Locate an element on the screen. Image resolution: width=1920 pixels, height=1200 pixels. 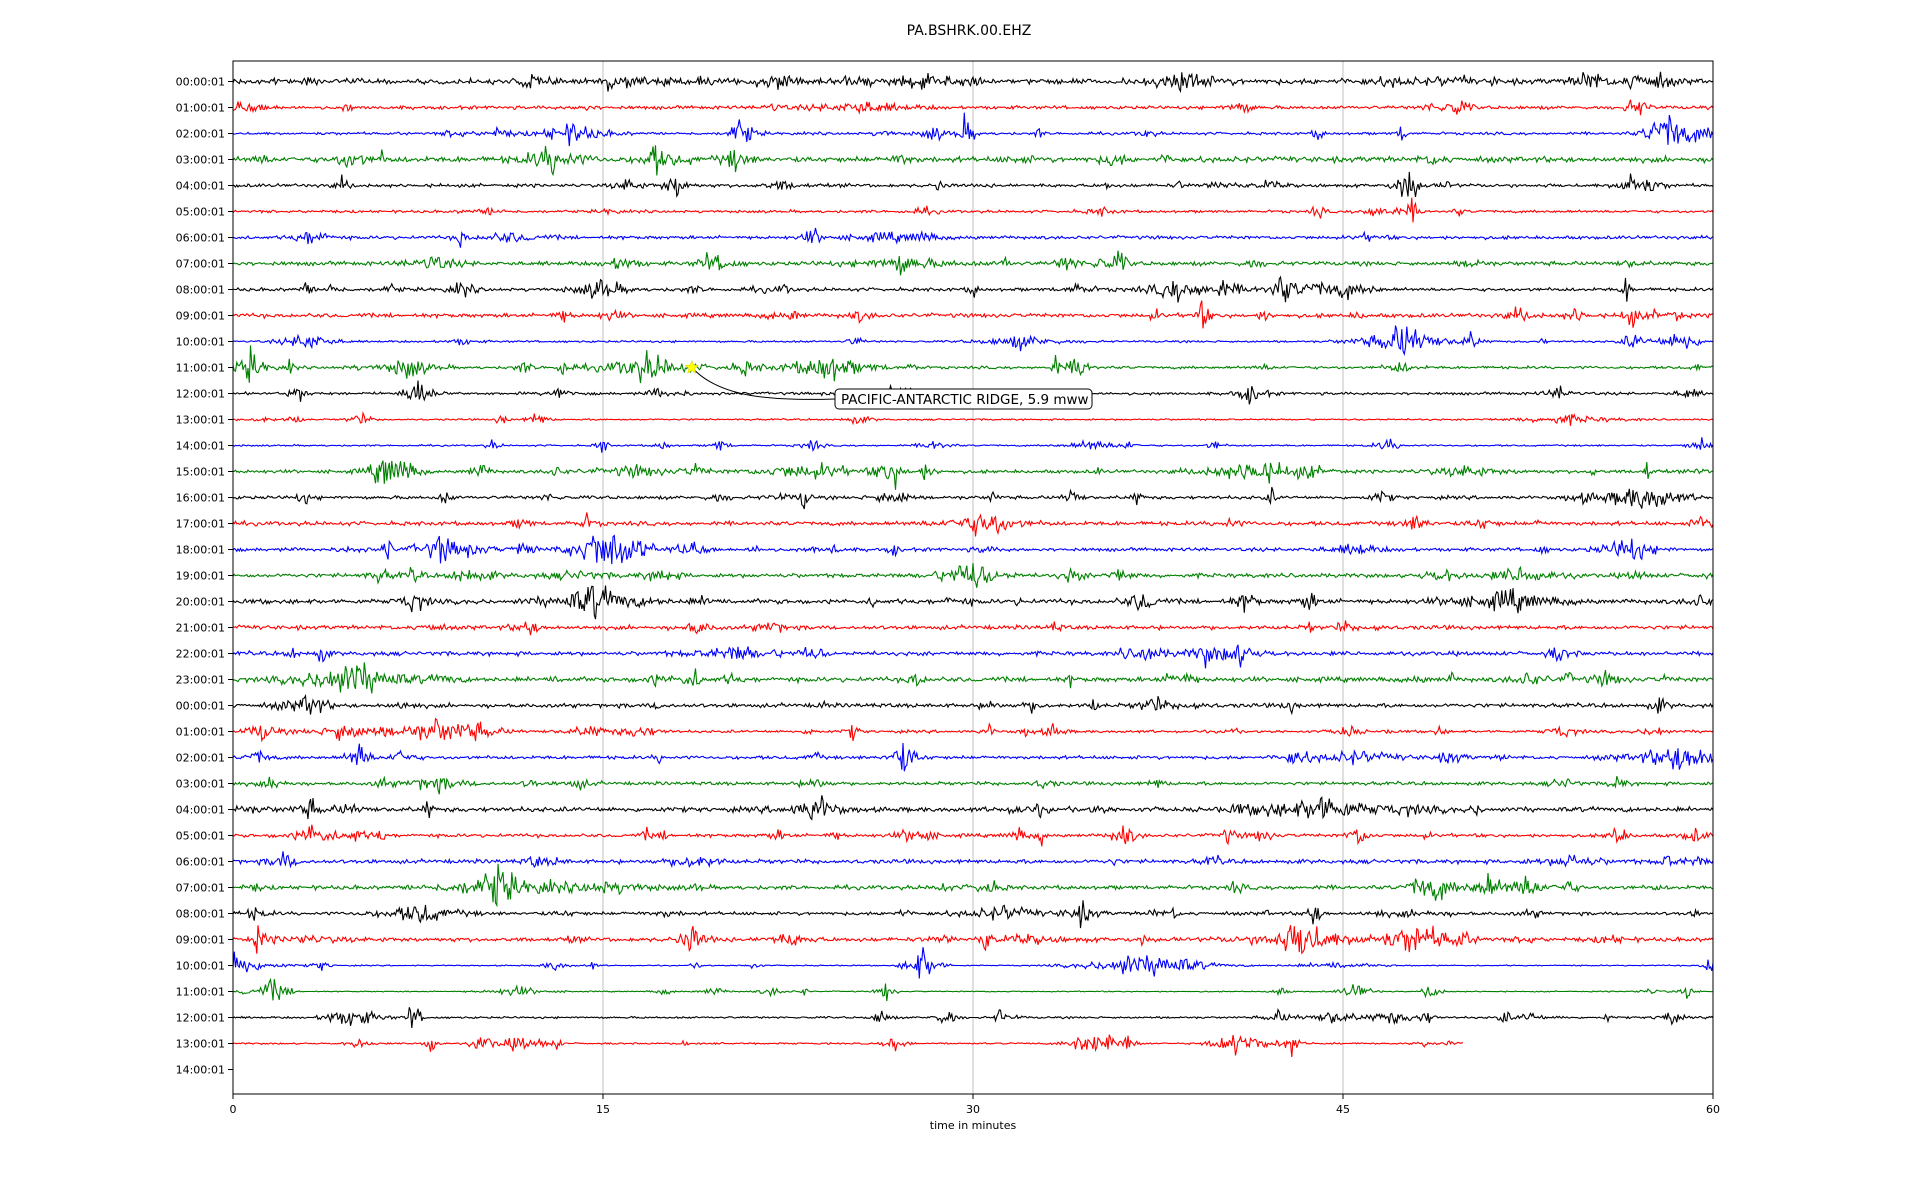
x-axis-ticks: 0 15 30 45 60 is located at coordinates (975, 1105).